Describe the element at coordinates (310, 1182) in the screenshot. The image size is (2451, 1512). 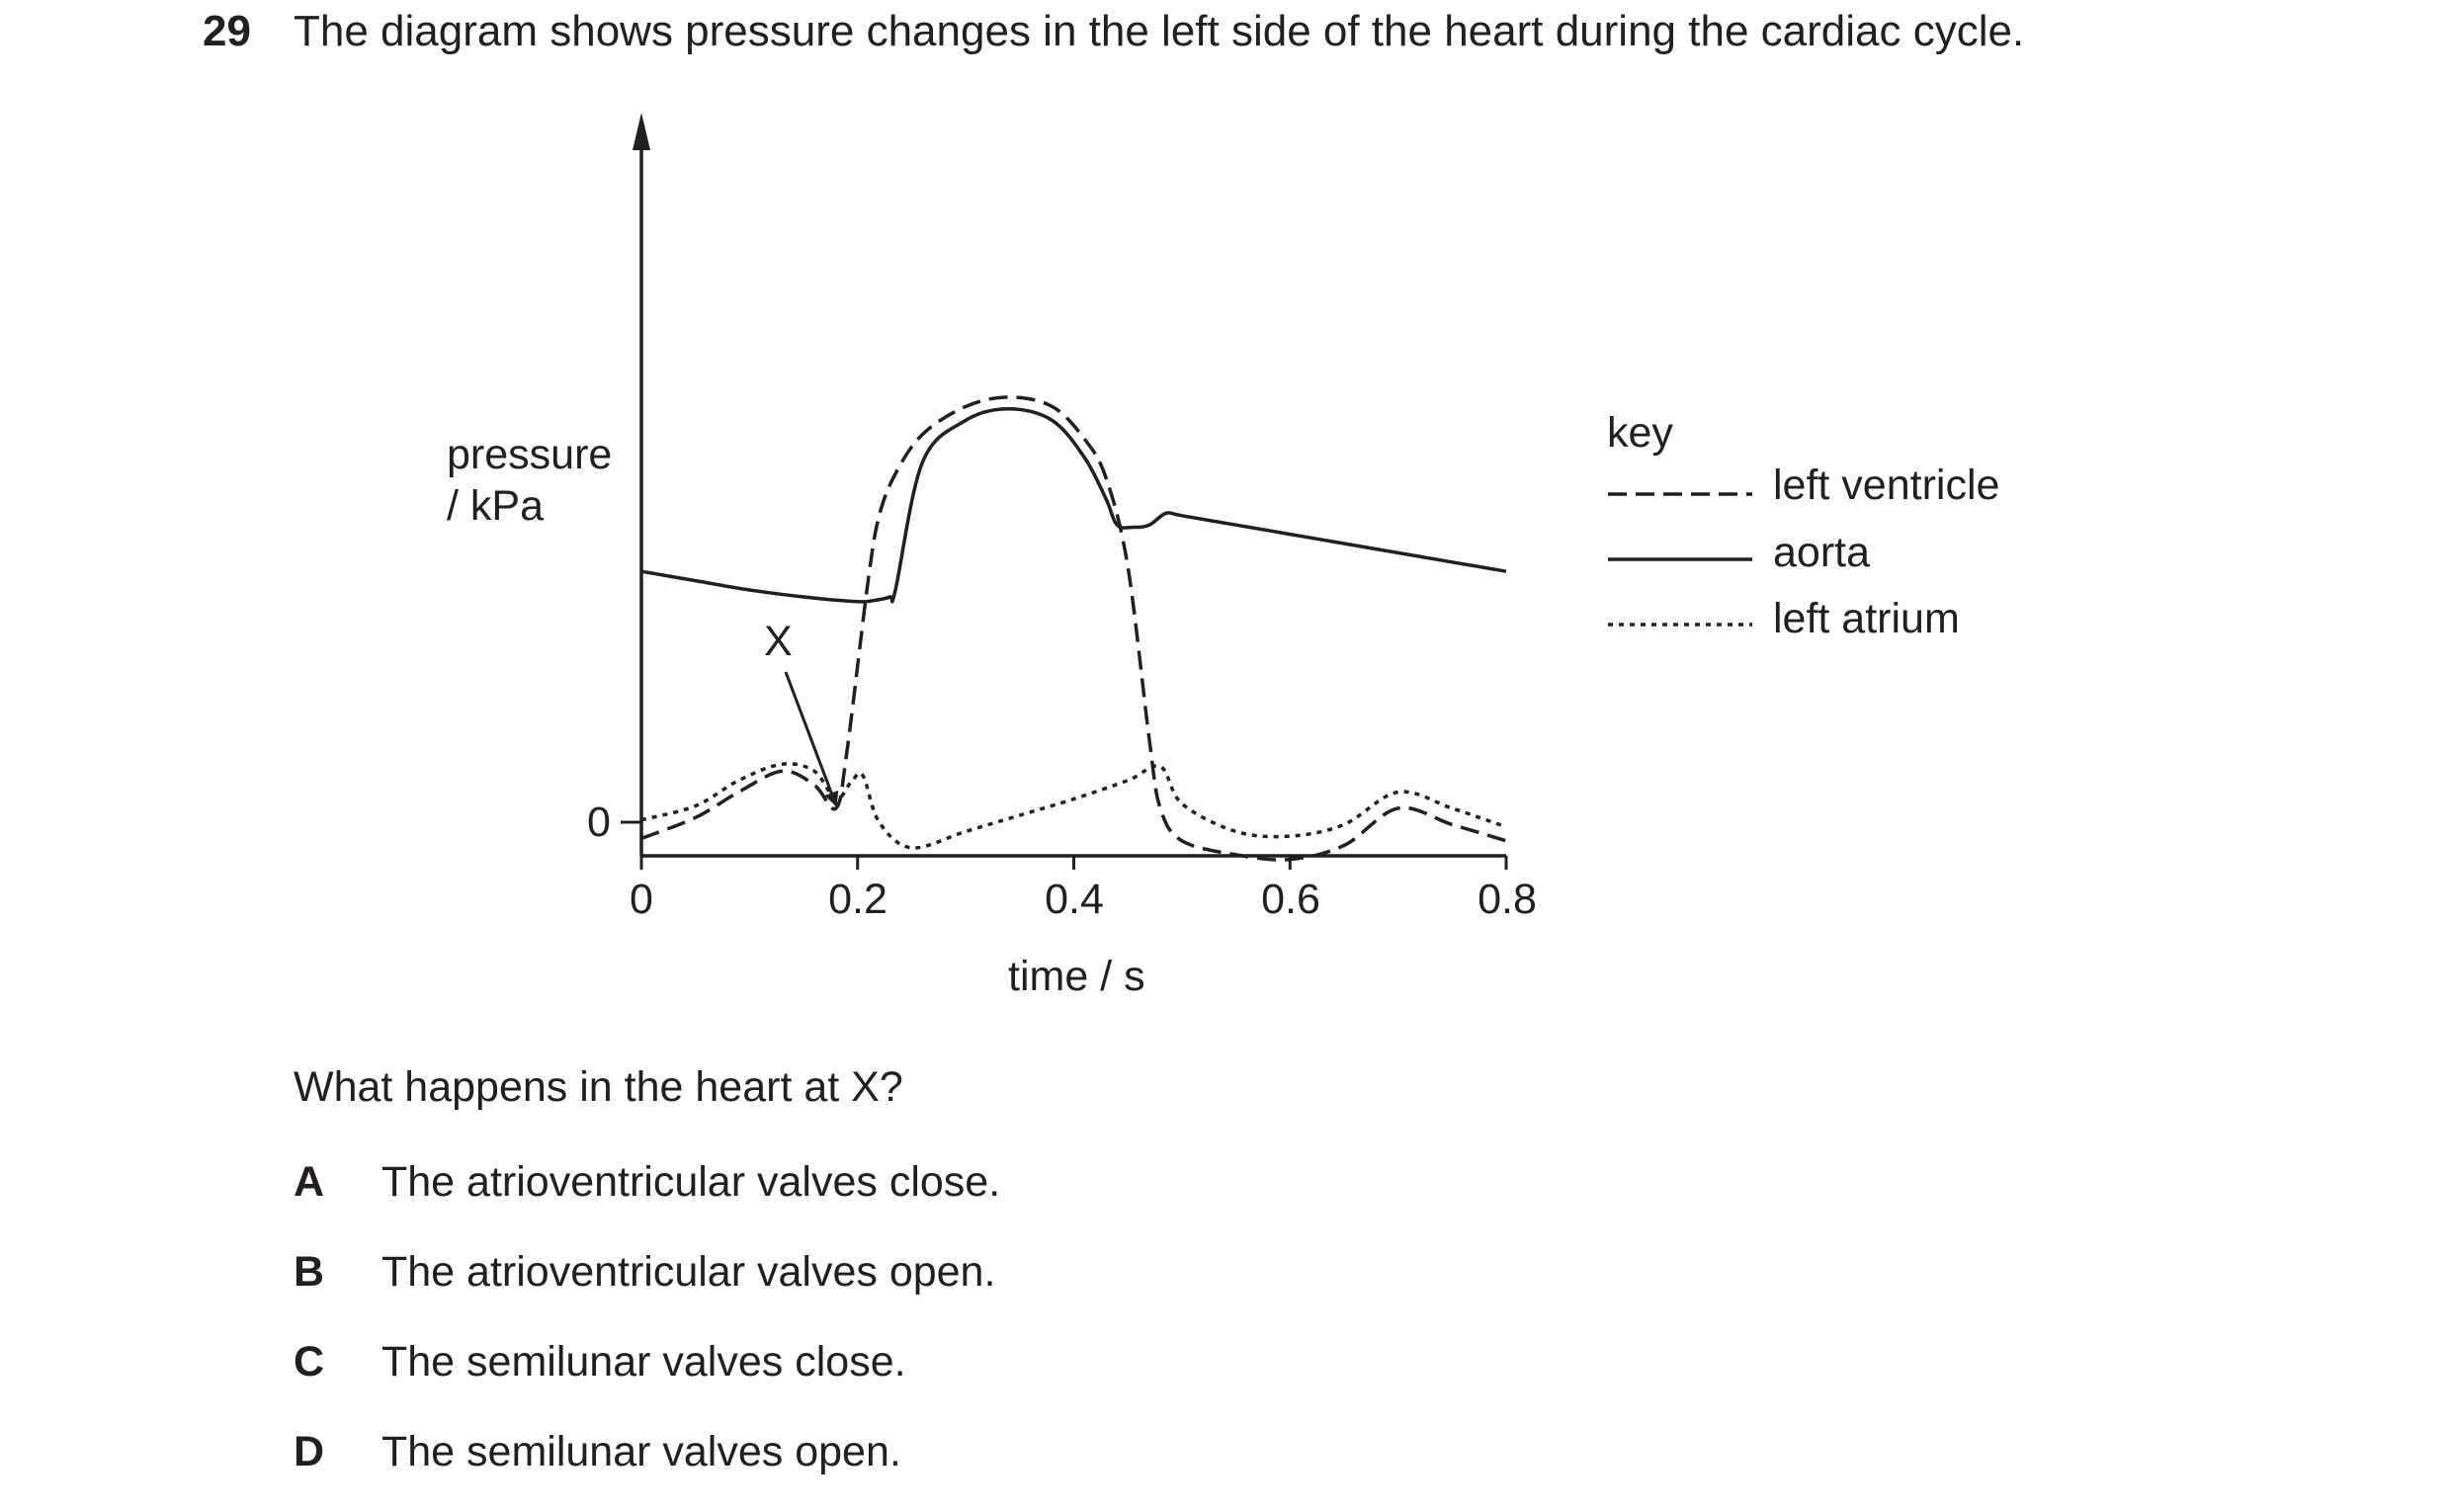
I see `option-letter: A` at that location.